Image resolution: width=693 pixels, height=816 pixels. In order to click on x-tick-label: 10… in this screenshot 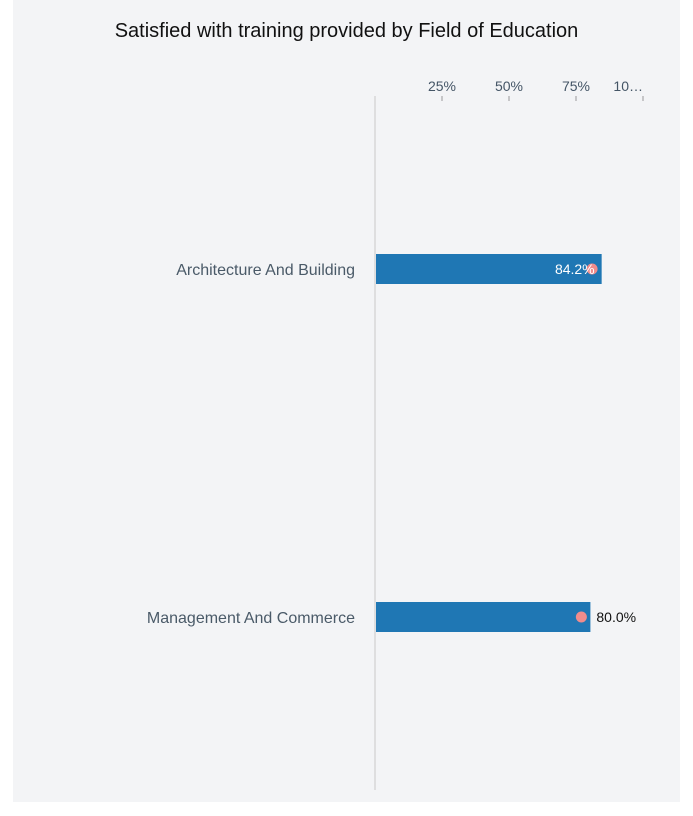, I will do `click(628, 86)`.